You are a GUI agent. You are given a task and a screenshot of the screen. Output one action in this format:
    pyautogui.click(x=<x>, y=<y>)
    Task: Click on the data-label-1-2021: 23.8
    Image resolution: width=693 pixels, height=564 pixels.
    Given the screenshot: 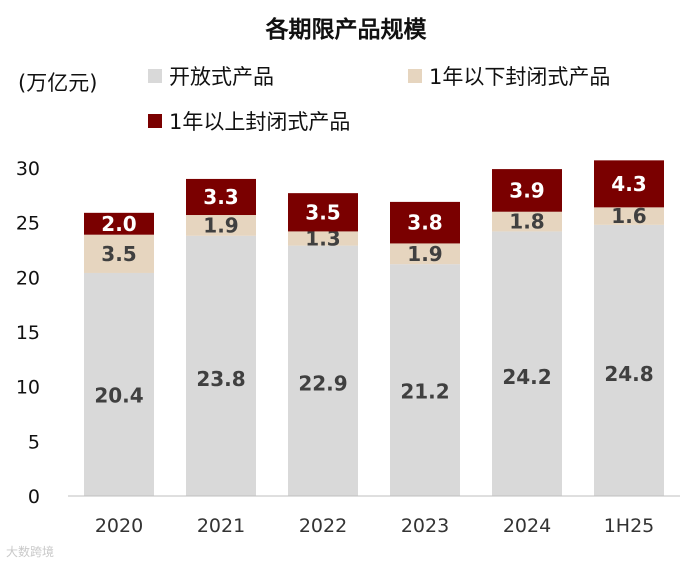 What is the action you would take?
    pyautogui.click(x=220, y=379)
    